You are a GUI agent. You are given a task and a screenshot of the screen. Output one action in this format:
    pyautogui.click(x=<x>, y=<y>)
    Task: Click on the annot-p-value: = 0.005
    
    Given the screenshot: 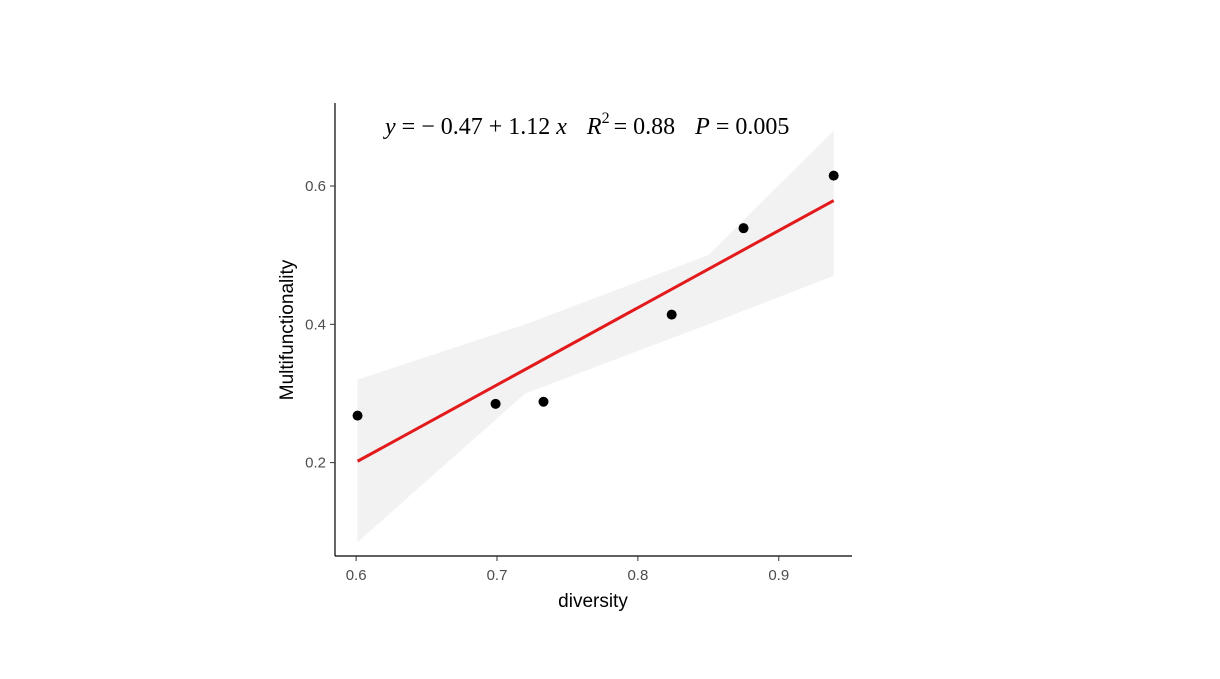 What is the action you would take?
    pyautogui.click(x=753, y=127)
    